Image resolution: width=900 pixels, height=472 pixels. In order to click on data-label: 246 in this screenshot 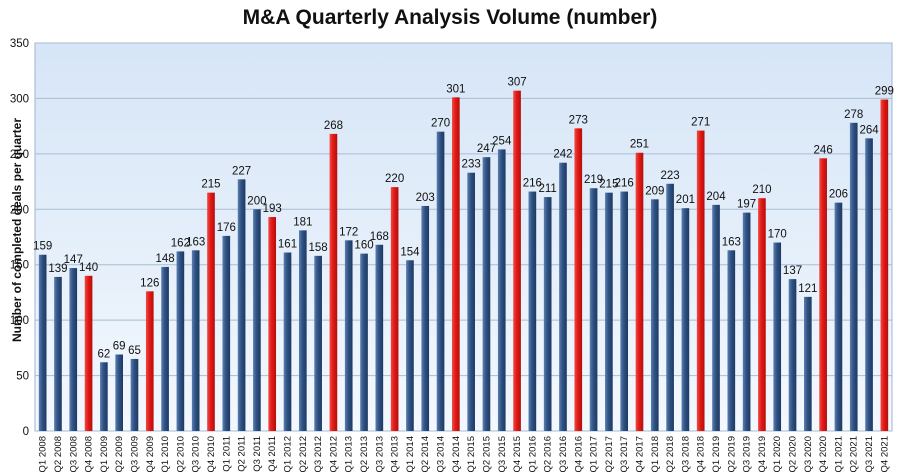, I will do `click(823, 150)`.